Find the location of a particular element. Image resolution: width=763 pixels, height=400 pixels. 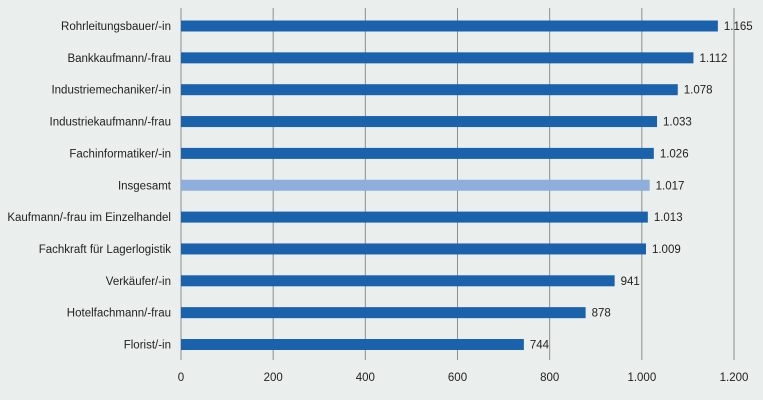

value-label: 878 is located at coordinates (601, 314).